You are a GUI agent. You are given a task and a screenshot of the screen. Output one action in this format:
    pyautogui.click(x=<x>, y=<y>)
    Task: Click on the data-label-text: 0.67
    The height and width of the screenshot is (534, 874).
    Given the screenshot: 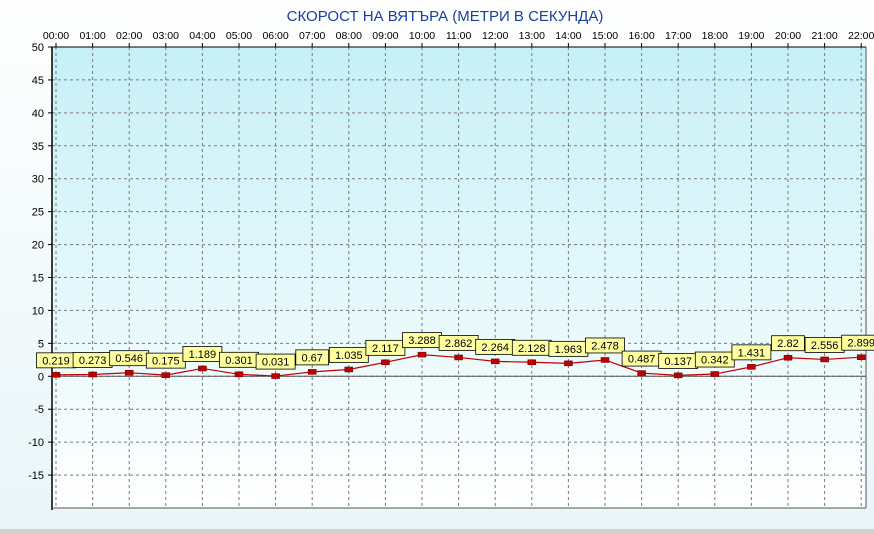 What is the action you would take?
    pyautogui.click(x=311, y=358)
    